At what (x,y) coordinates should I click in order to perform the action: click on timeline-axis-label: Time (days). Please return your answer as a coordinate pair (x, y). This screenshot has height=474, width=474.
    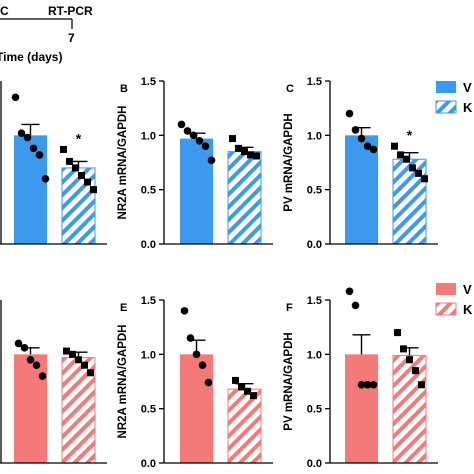
    Looking at the image, I should click on (31, 57).